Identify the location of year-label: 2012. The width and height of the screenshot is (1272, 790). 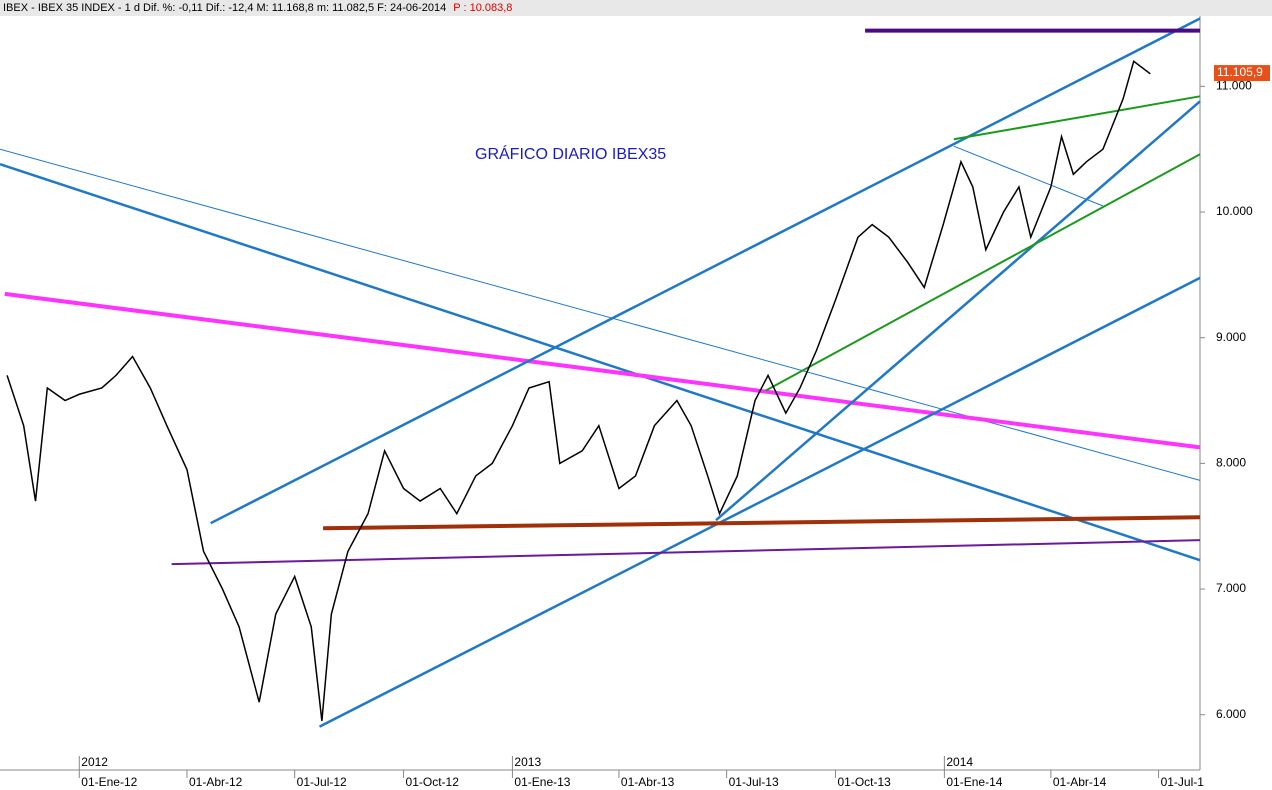
(94, 762).